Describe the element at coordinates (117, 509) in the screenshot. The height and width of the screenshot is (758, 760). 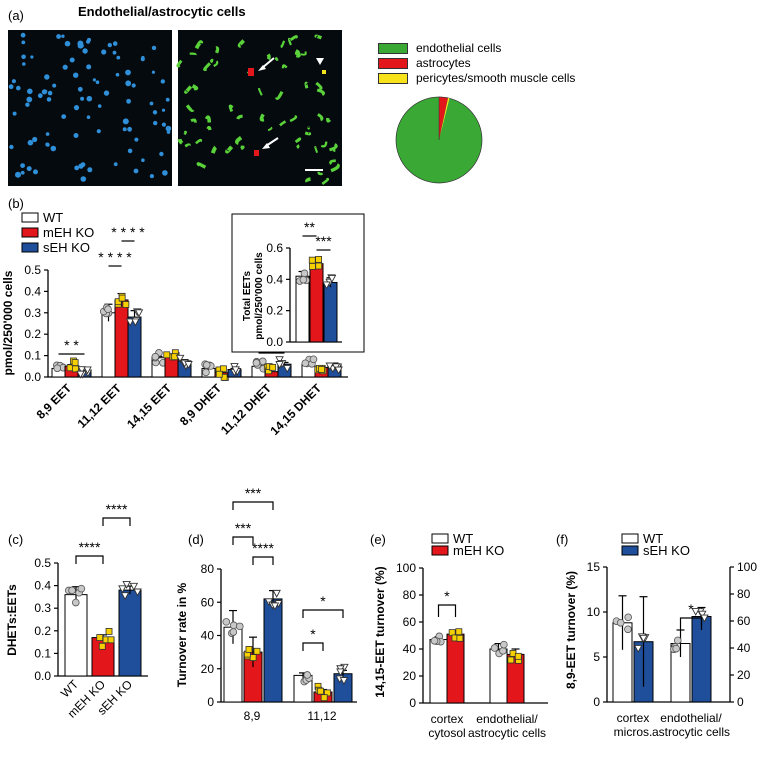
I see `significance-label: ****` at that location.